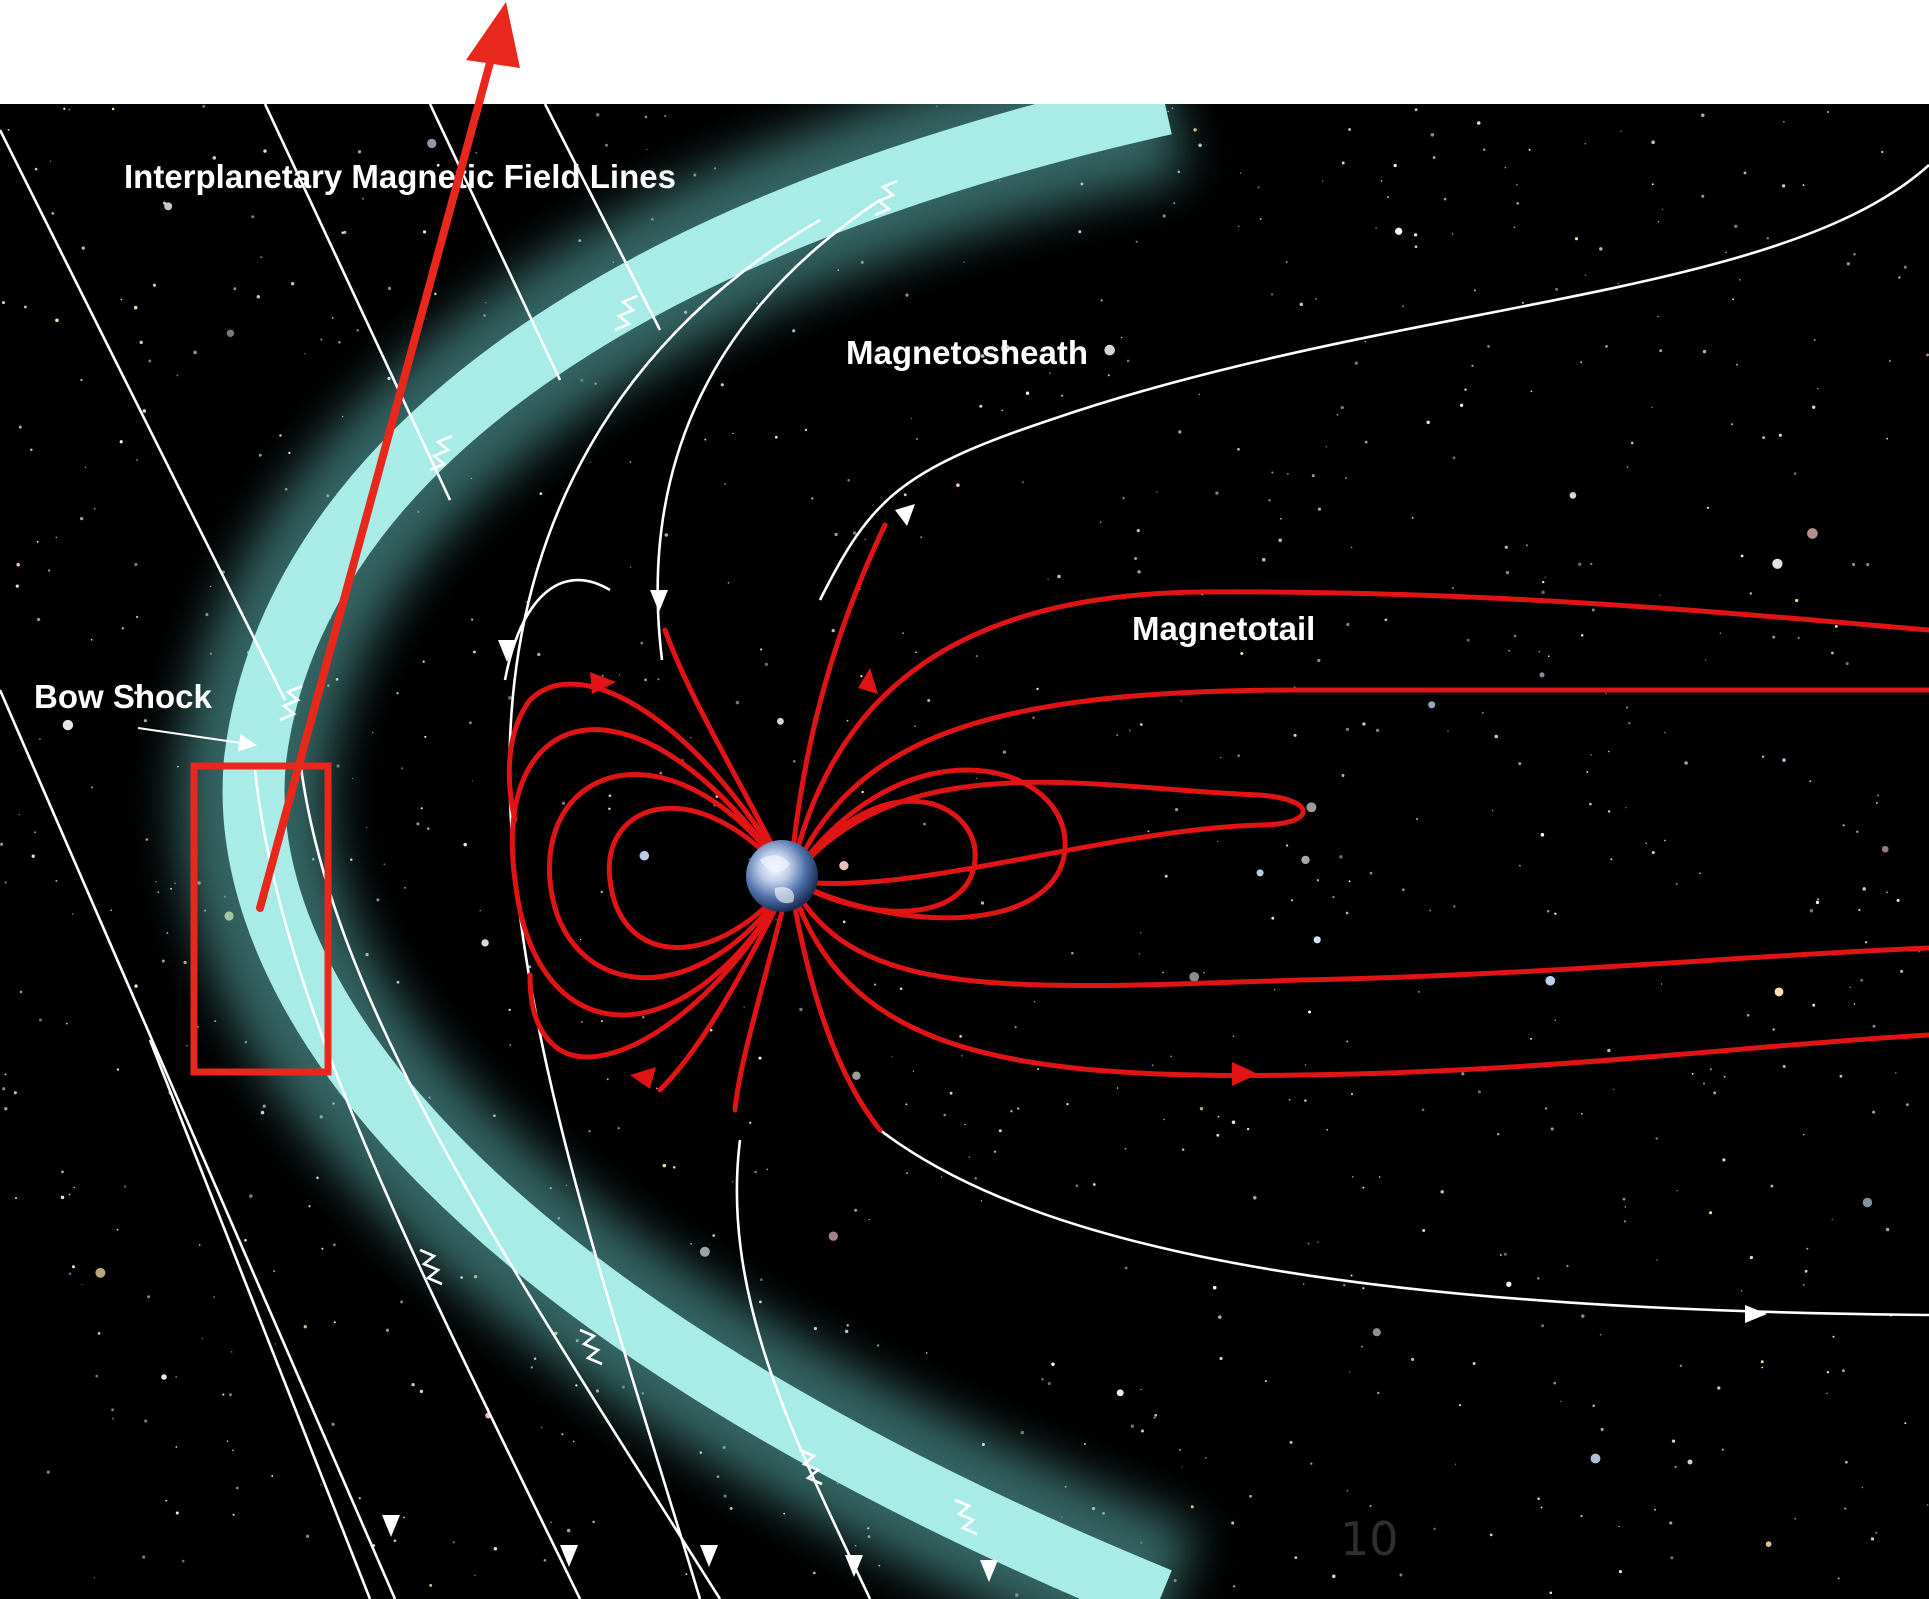 The width and height of the screenshot is (1929, 1599). I want to click on arrowhead, so click(1245, 1074).